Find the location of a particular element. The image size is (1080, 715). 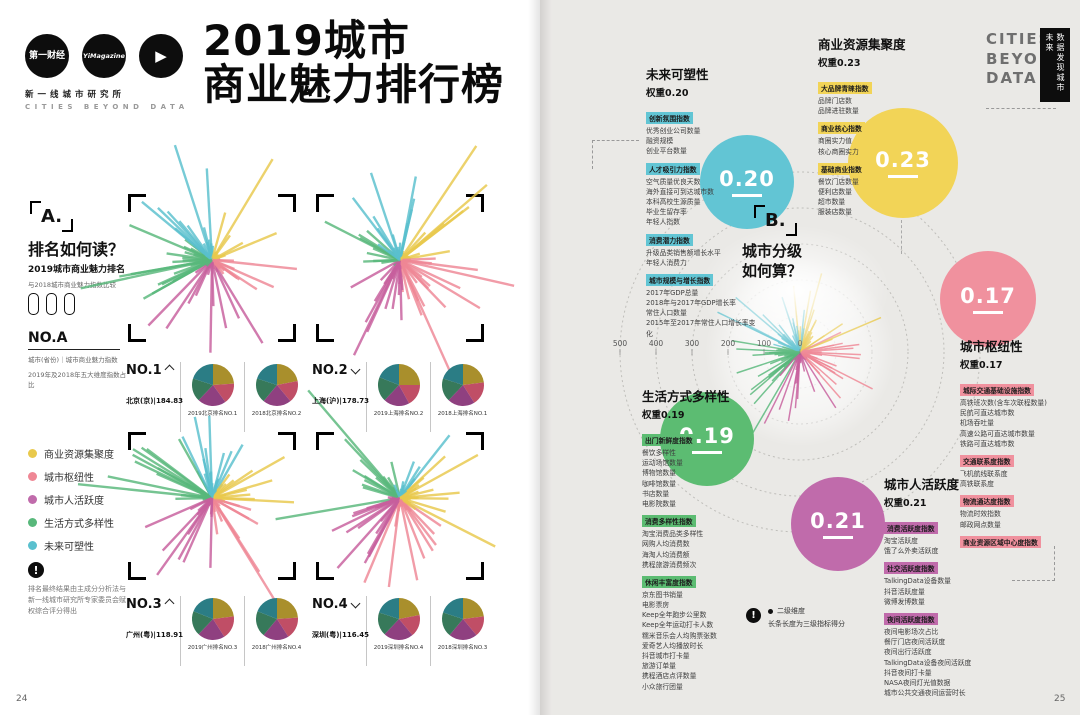

indicator-item: 餐饮门店数量 is located at coordinates (838, 181).